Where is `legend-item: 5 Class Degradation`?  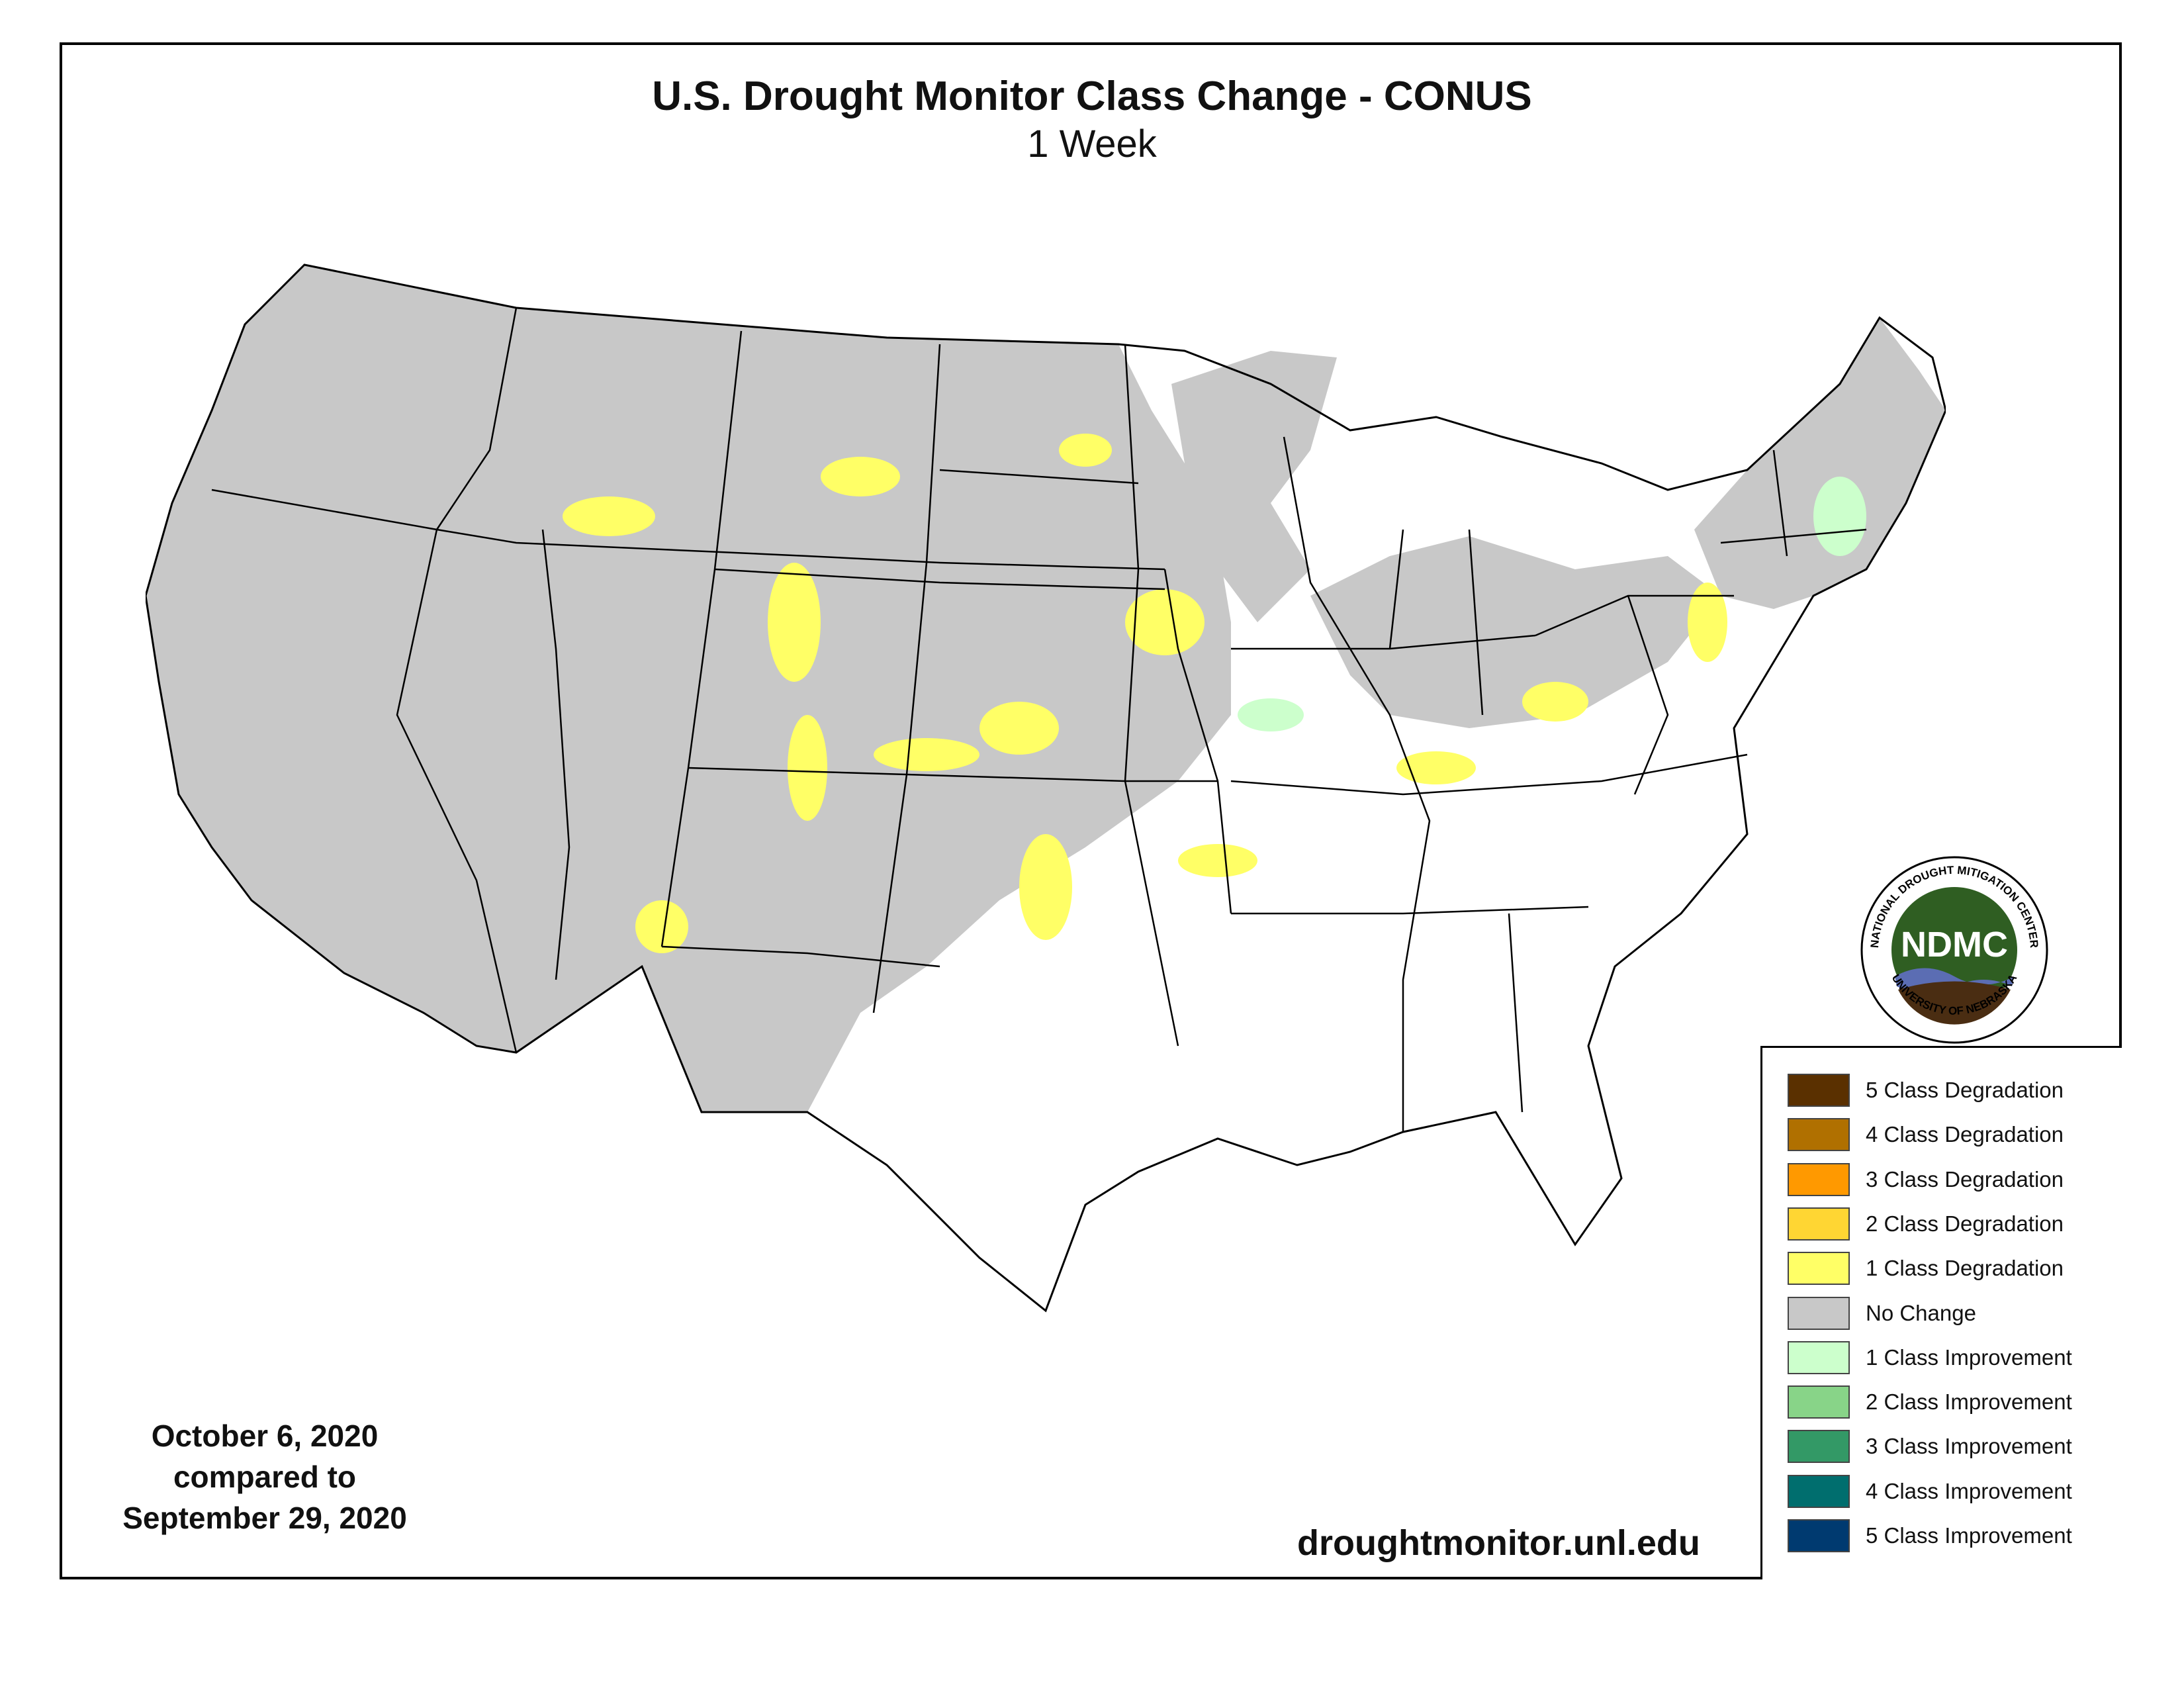 legend-item: 5 Class Degradation is located at coordinates (1926, 1090).